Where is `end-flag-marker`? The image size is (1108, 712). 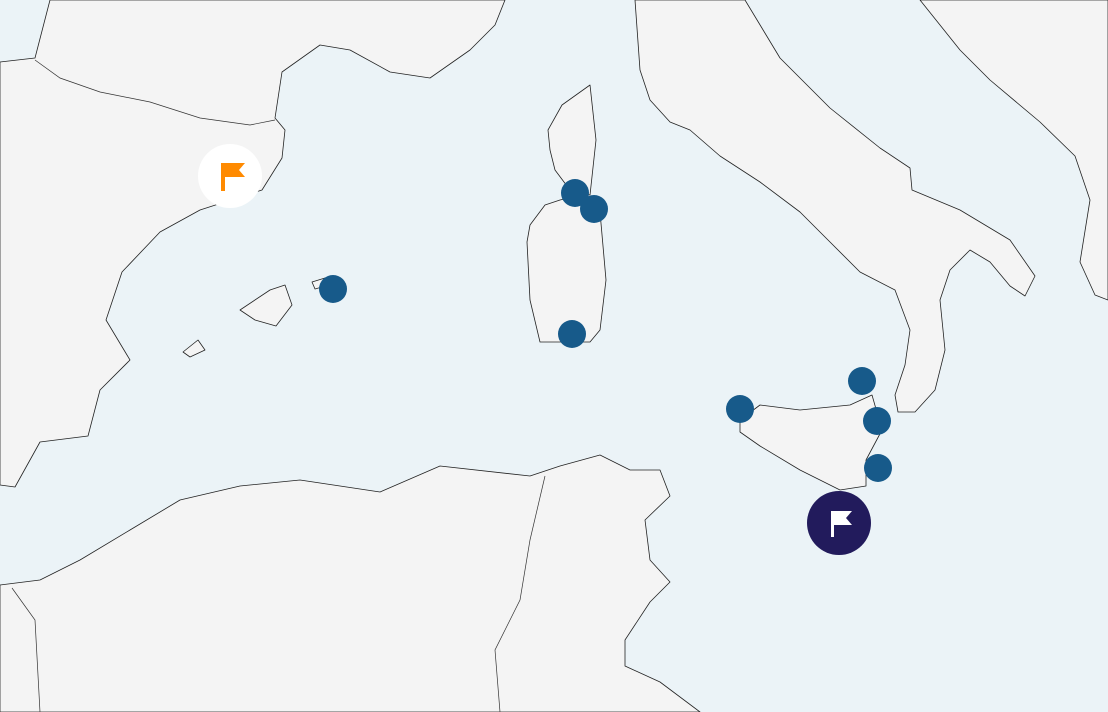 end-flag-marker is located at coordinates (839, 523).